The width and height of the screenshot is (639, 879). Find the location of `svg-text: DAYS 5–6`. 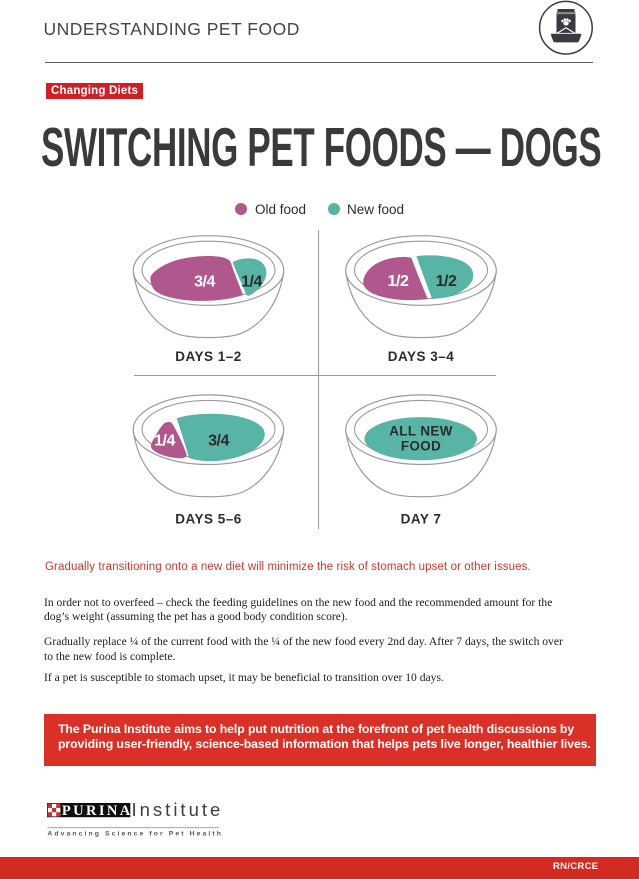

svg-text: DAYS 5–6 is located at coordinates (208, 519).